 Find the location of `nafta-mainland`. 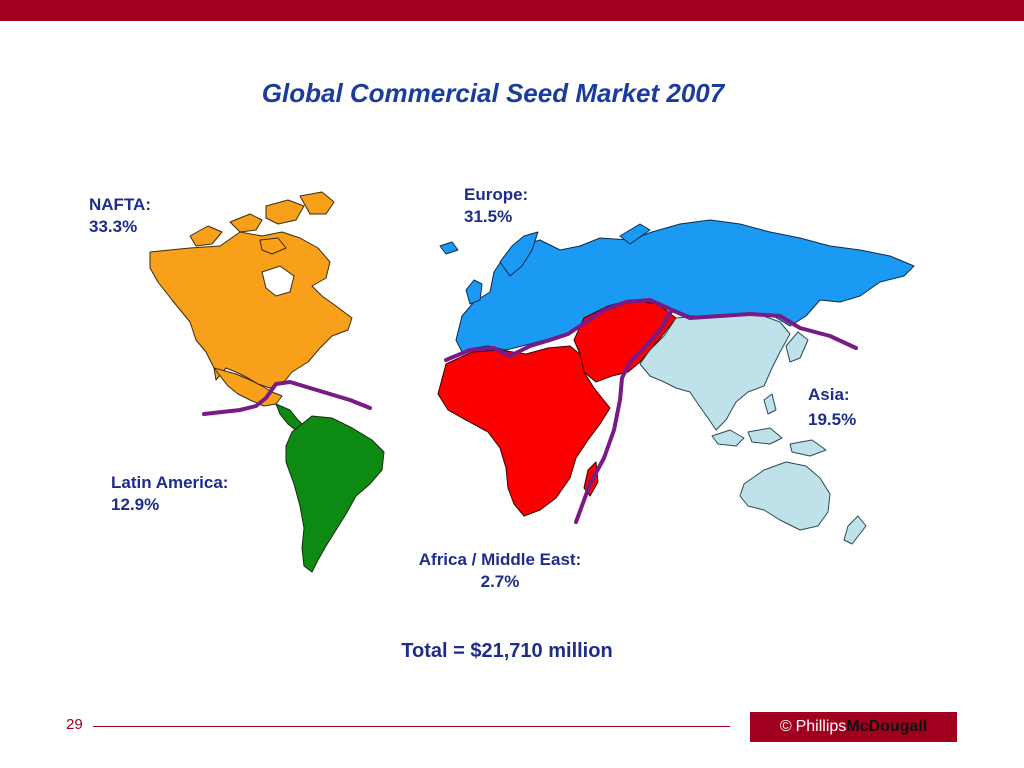

nafta-mainland is located at coordinates (251, 310).